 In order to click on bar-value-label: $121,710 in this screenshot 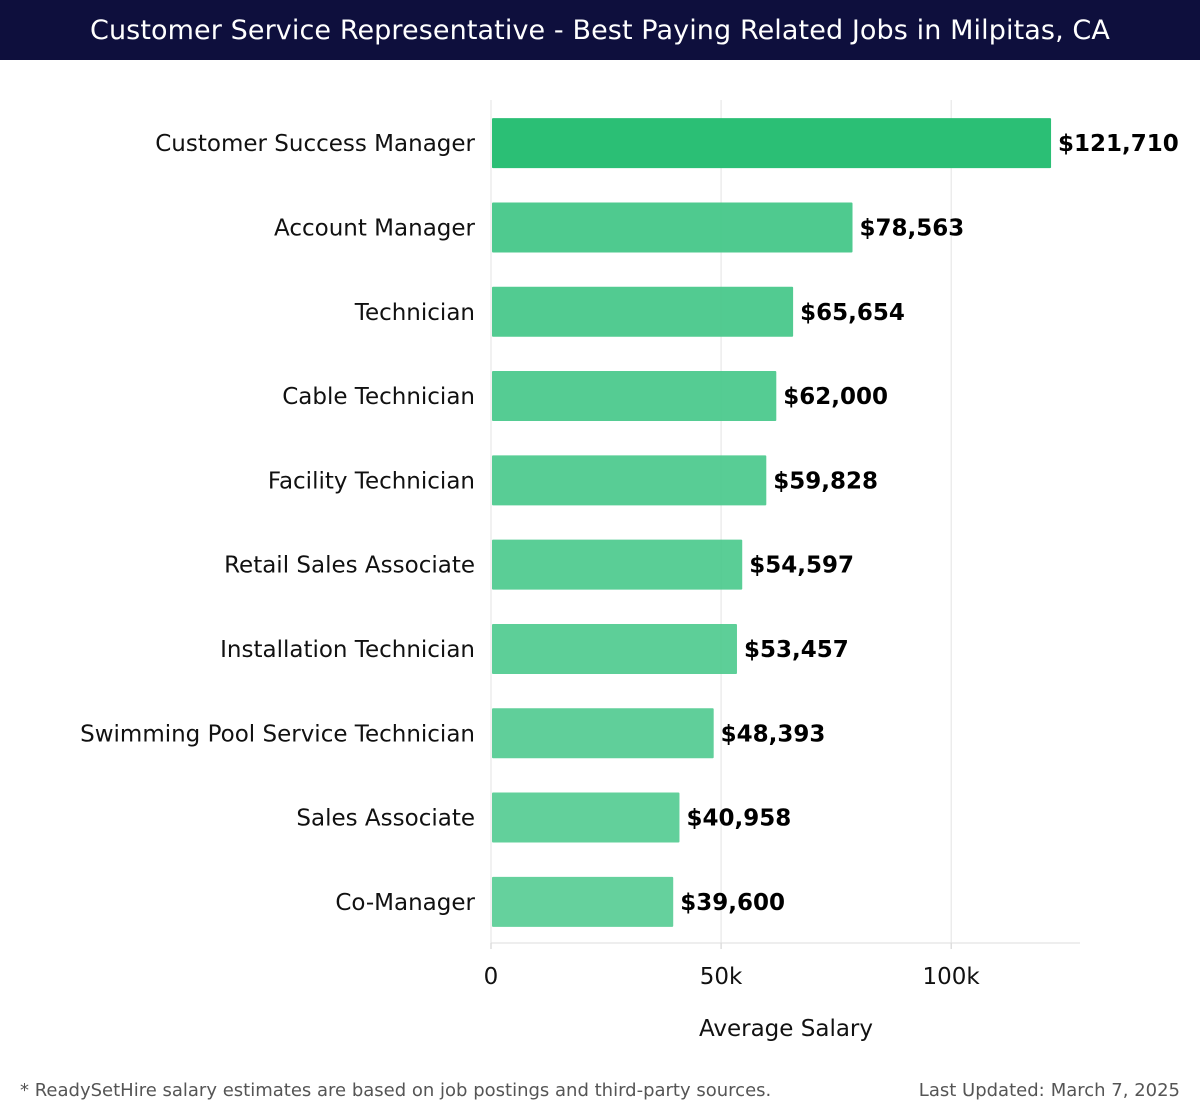, I will do `click(1118, 144)`.